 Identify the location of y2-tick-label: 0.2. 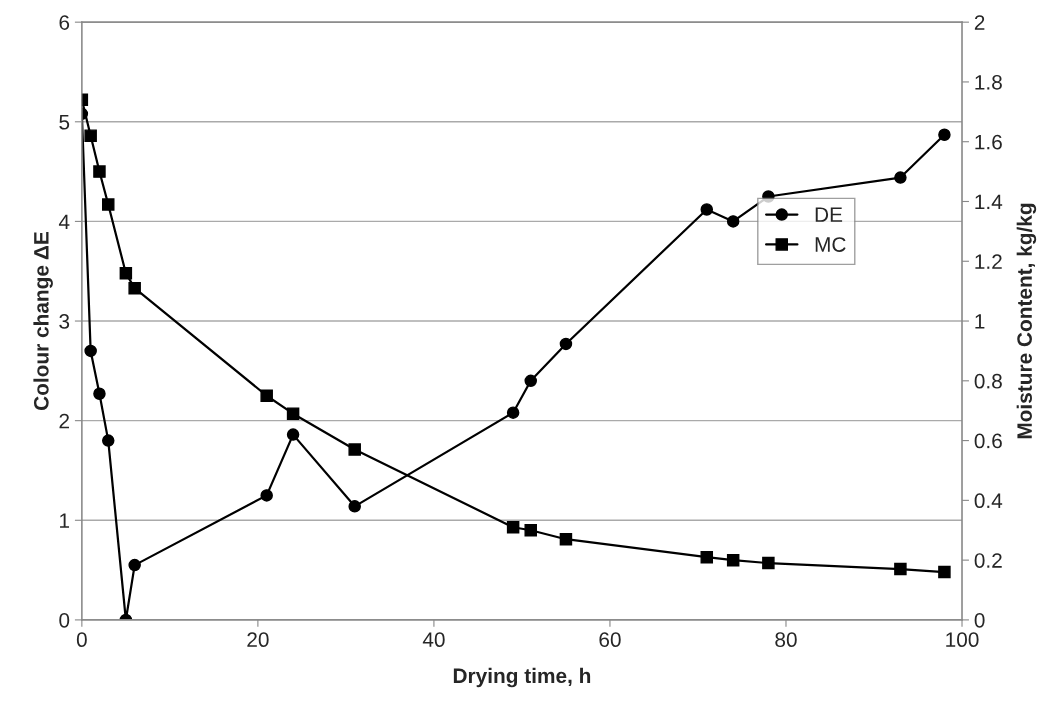
(988, 560).